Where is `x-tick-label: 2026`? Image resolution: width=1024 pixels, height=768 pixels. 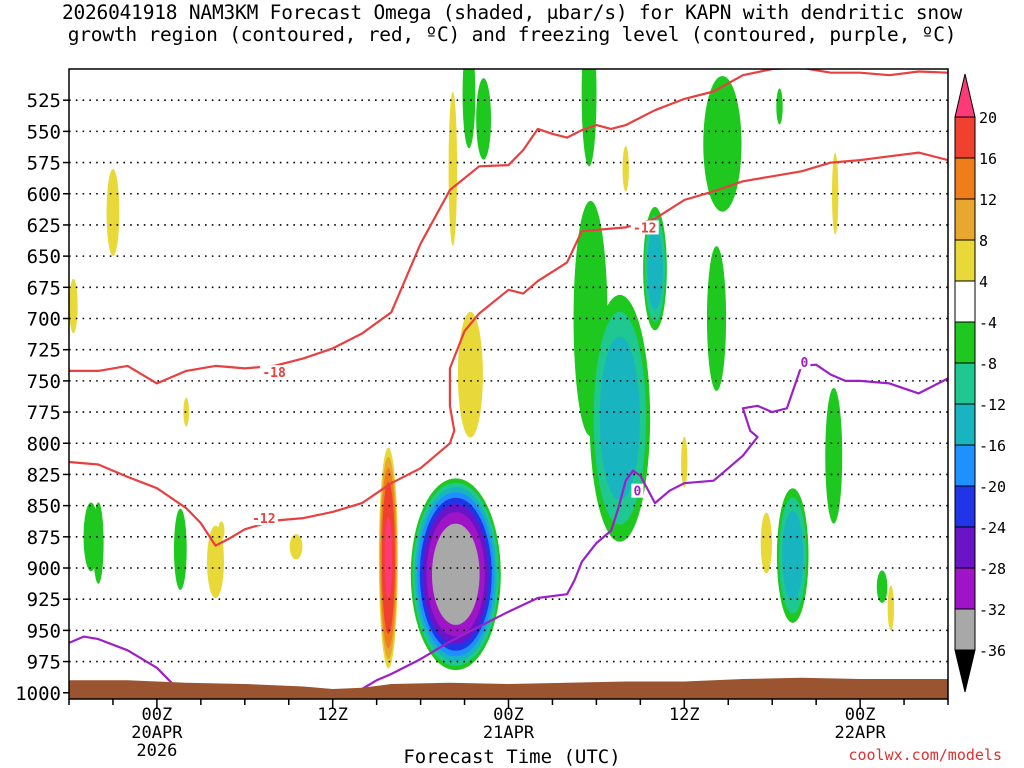 x-tick-label: 2026 is located at coordinates (156, 751).